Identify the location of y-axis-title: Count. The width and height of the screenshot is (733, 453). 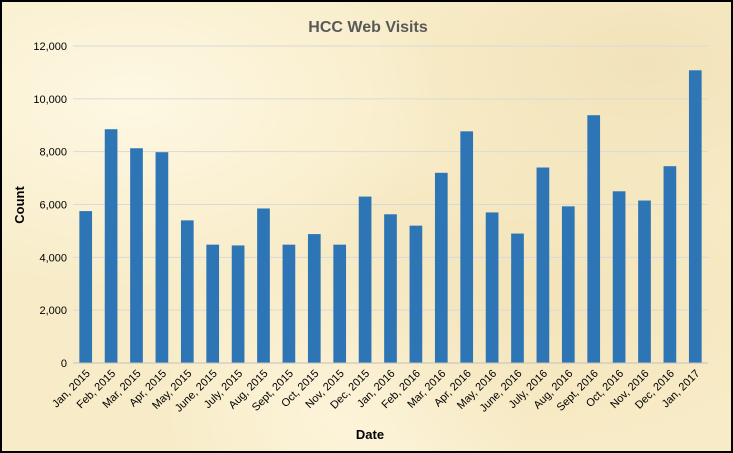
(19, 205).